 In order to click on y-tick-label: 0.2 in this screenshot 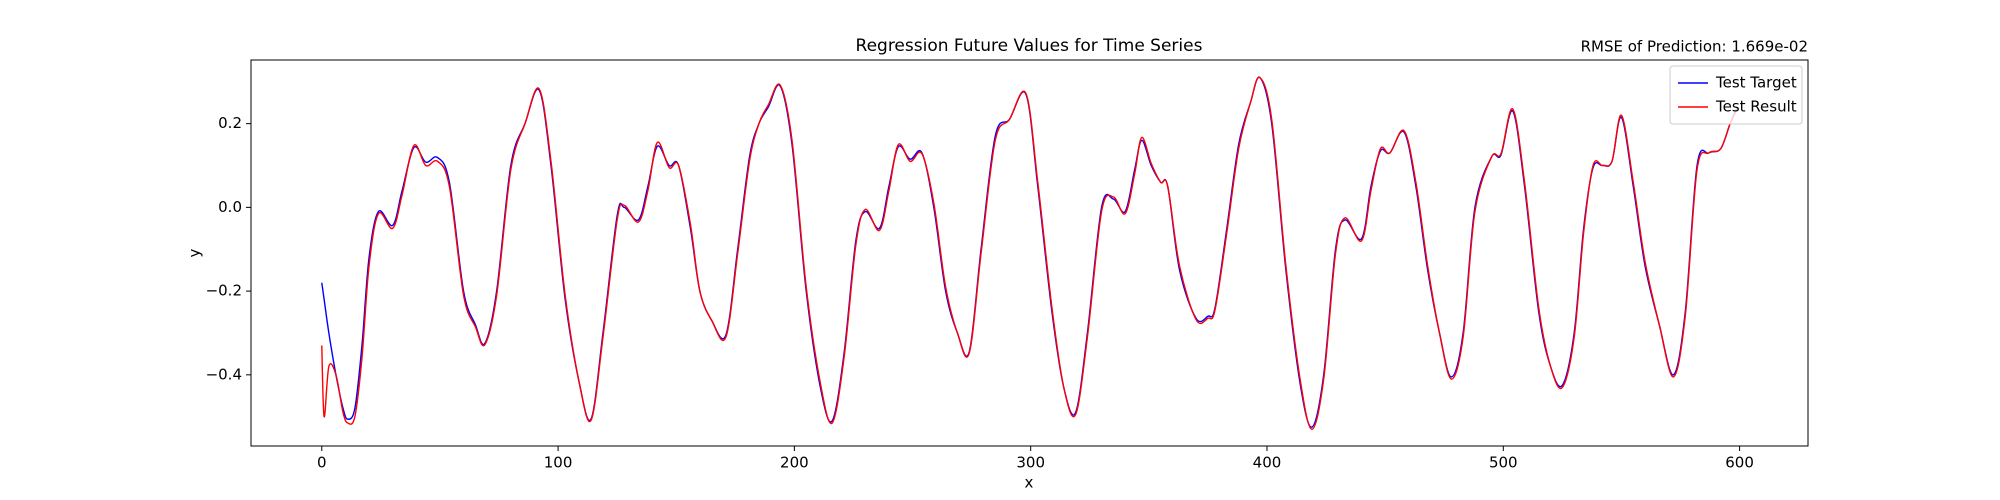, I will do `click(230, 123)`.